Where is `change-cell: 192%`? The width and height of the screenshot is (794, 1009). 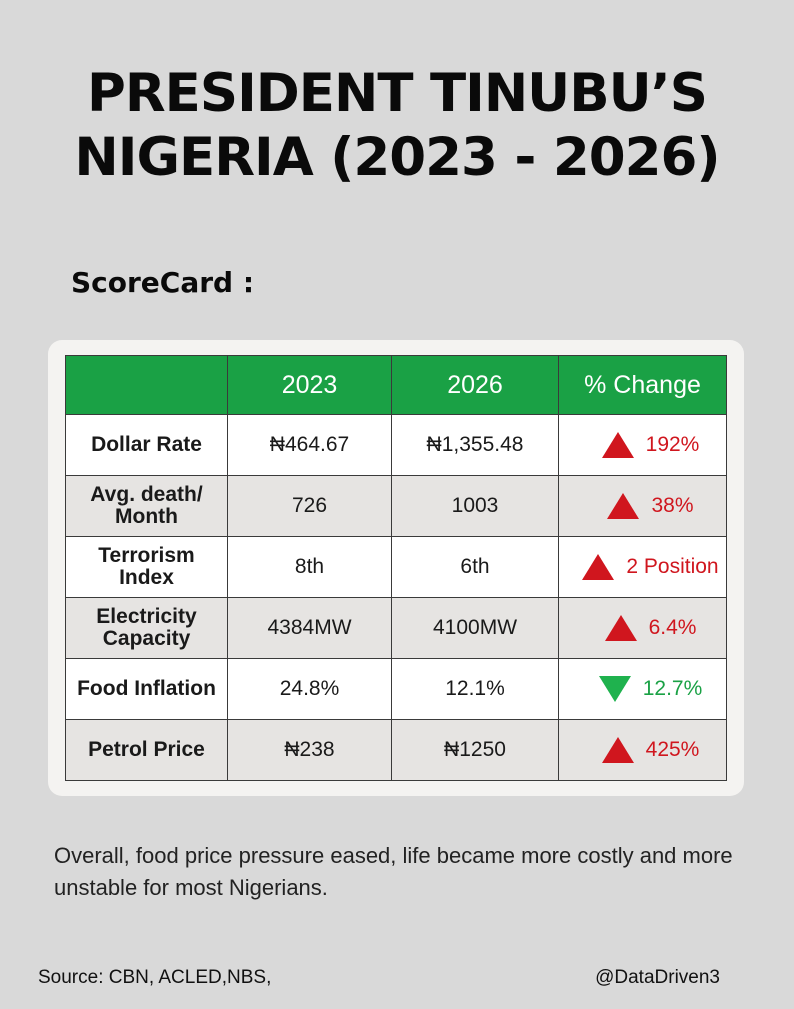 change-cell: 192% is located at coordinates (642, 445).